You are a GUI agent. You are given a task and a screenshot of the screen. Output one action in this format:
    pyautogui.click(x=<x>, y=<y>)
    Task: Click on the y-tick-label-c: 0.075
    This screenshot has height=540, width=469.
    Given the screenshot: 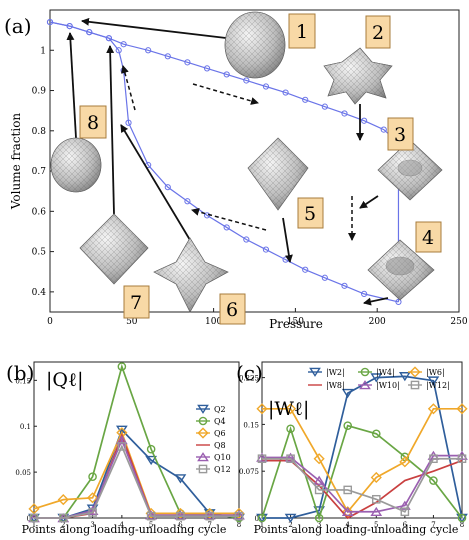 What is the action you would take?
    pyautogui.click(x=249, y=472)
    